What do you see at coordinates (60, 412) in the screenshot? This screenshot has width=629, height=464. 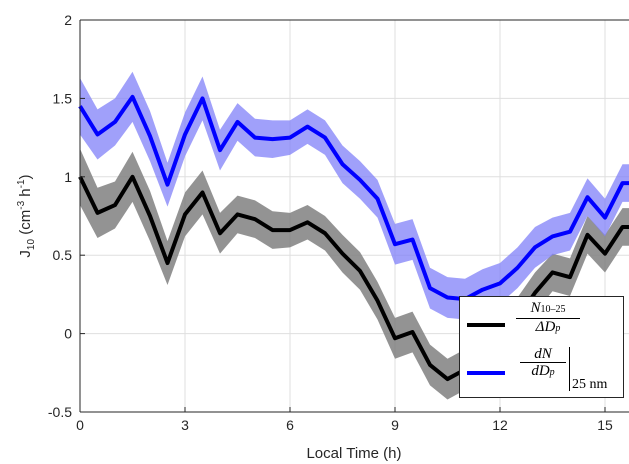 I see `y-tick-label: -0.5` at bounding box center [60, 412].